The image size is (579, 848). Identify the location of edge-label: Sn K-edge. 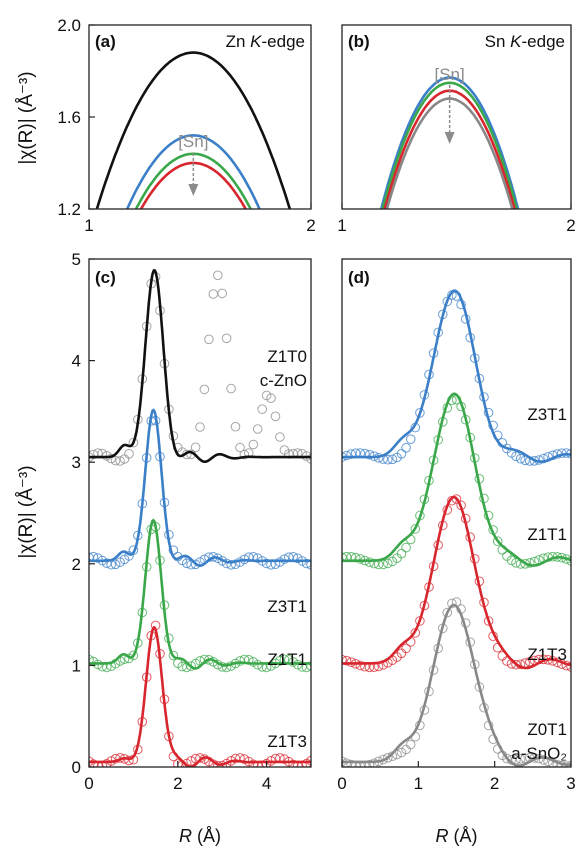
(525, 41).